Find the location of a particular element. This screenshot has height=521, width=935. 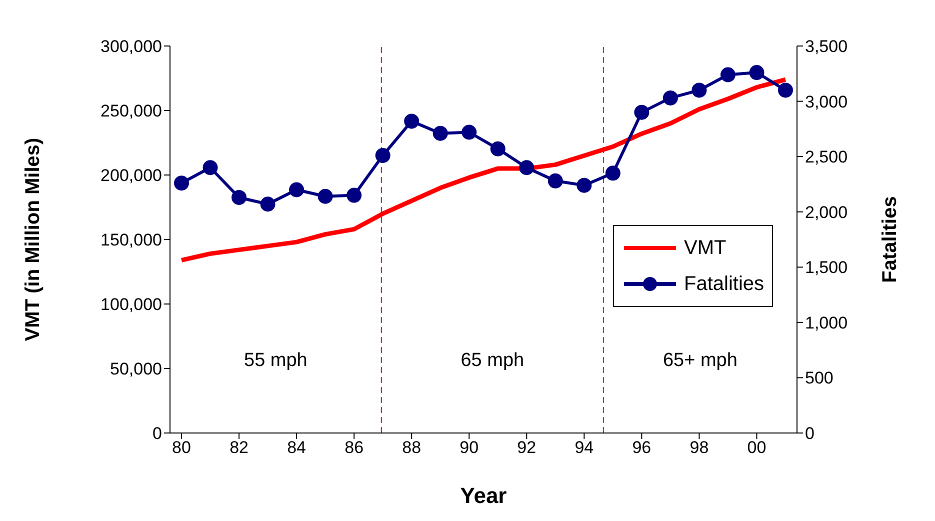

legend-label: Fatalities is located at coordinates (724, 284).